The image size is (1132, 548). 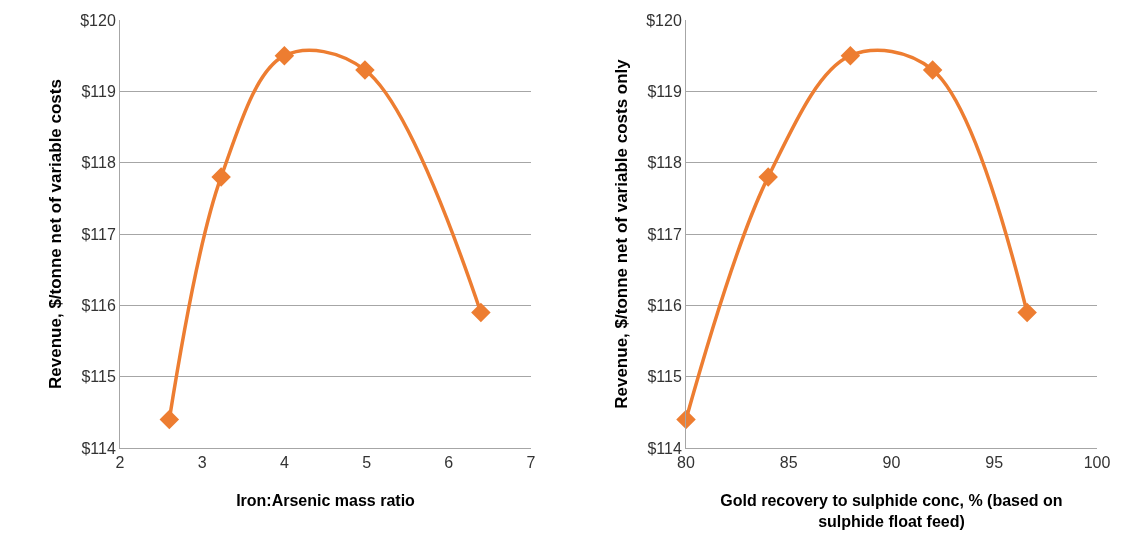 What do you see at coordinates (326, 500) in the screenshot?
I see `x-axis-title: Iron:Arsenic mass ratio` at bounding box center [326, 500].